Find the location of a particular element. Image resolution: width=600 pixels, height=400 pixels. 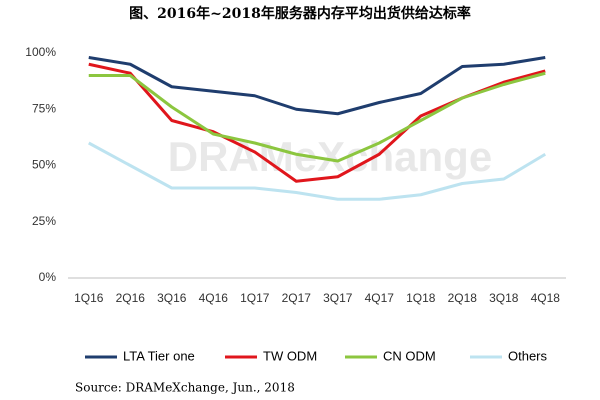

x-tick-label: 1Q16 is located at coordinates (89, 298).